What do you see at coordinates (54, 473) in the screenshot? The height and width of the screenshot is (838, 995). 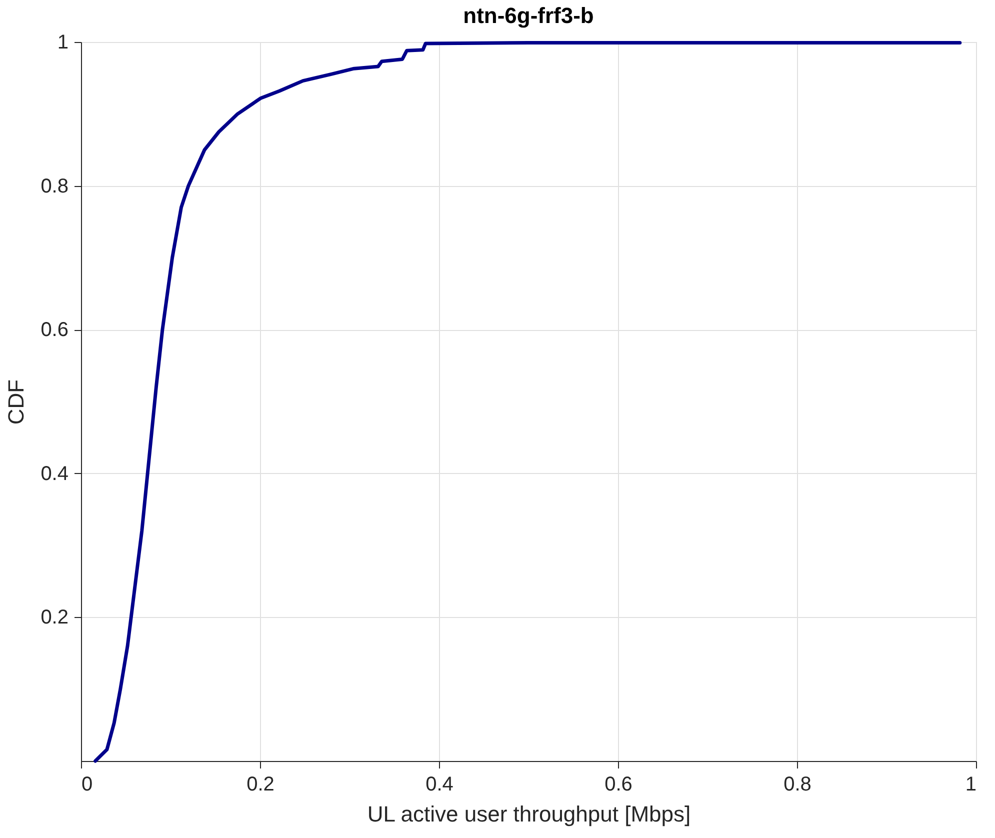 I see `y-tick-label: 0.4` at bounding box center [54, 473].